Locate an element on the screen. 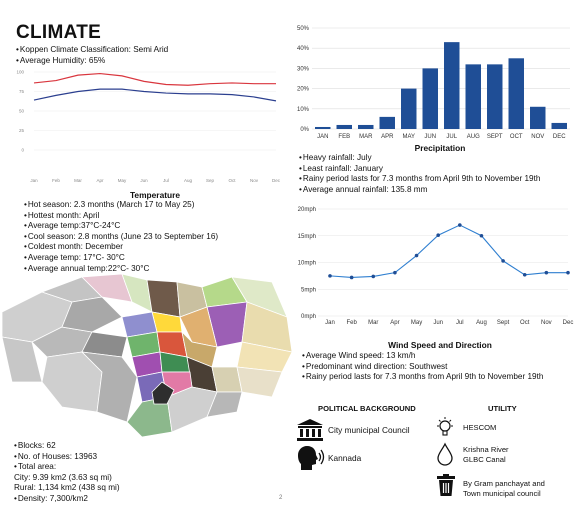 The image size is (582, 505). x-tick-label: Jul is located at coordinates (166, 180).